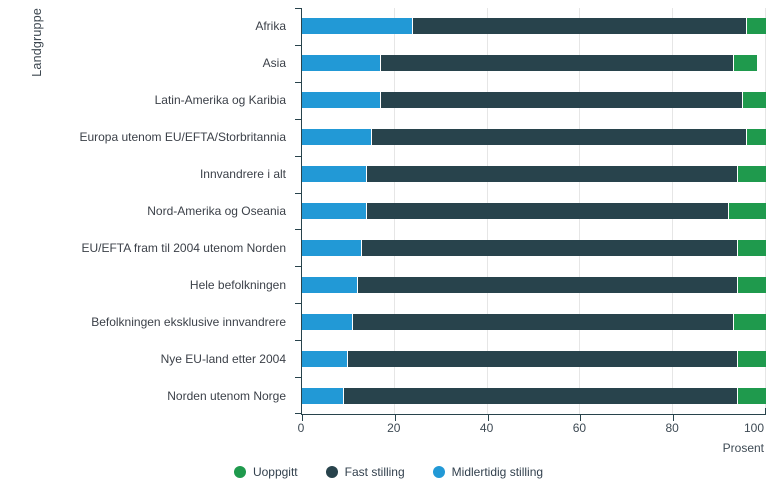 The image size is (777, 496). I want to click on category-label: Hele befolkningen, so click(237, 284).